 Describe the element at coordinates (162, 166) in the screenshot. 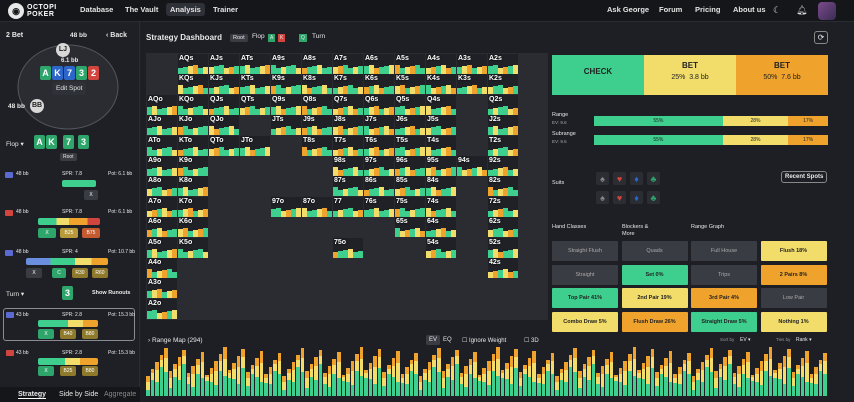

I see `hand-cell: A9o` at that location.